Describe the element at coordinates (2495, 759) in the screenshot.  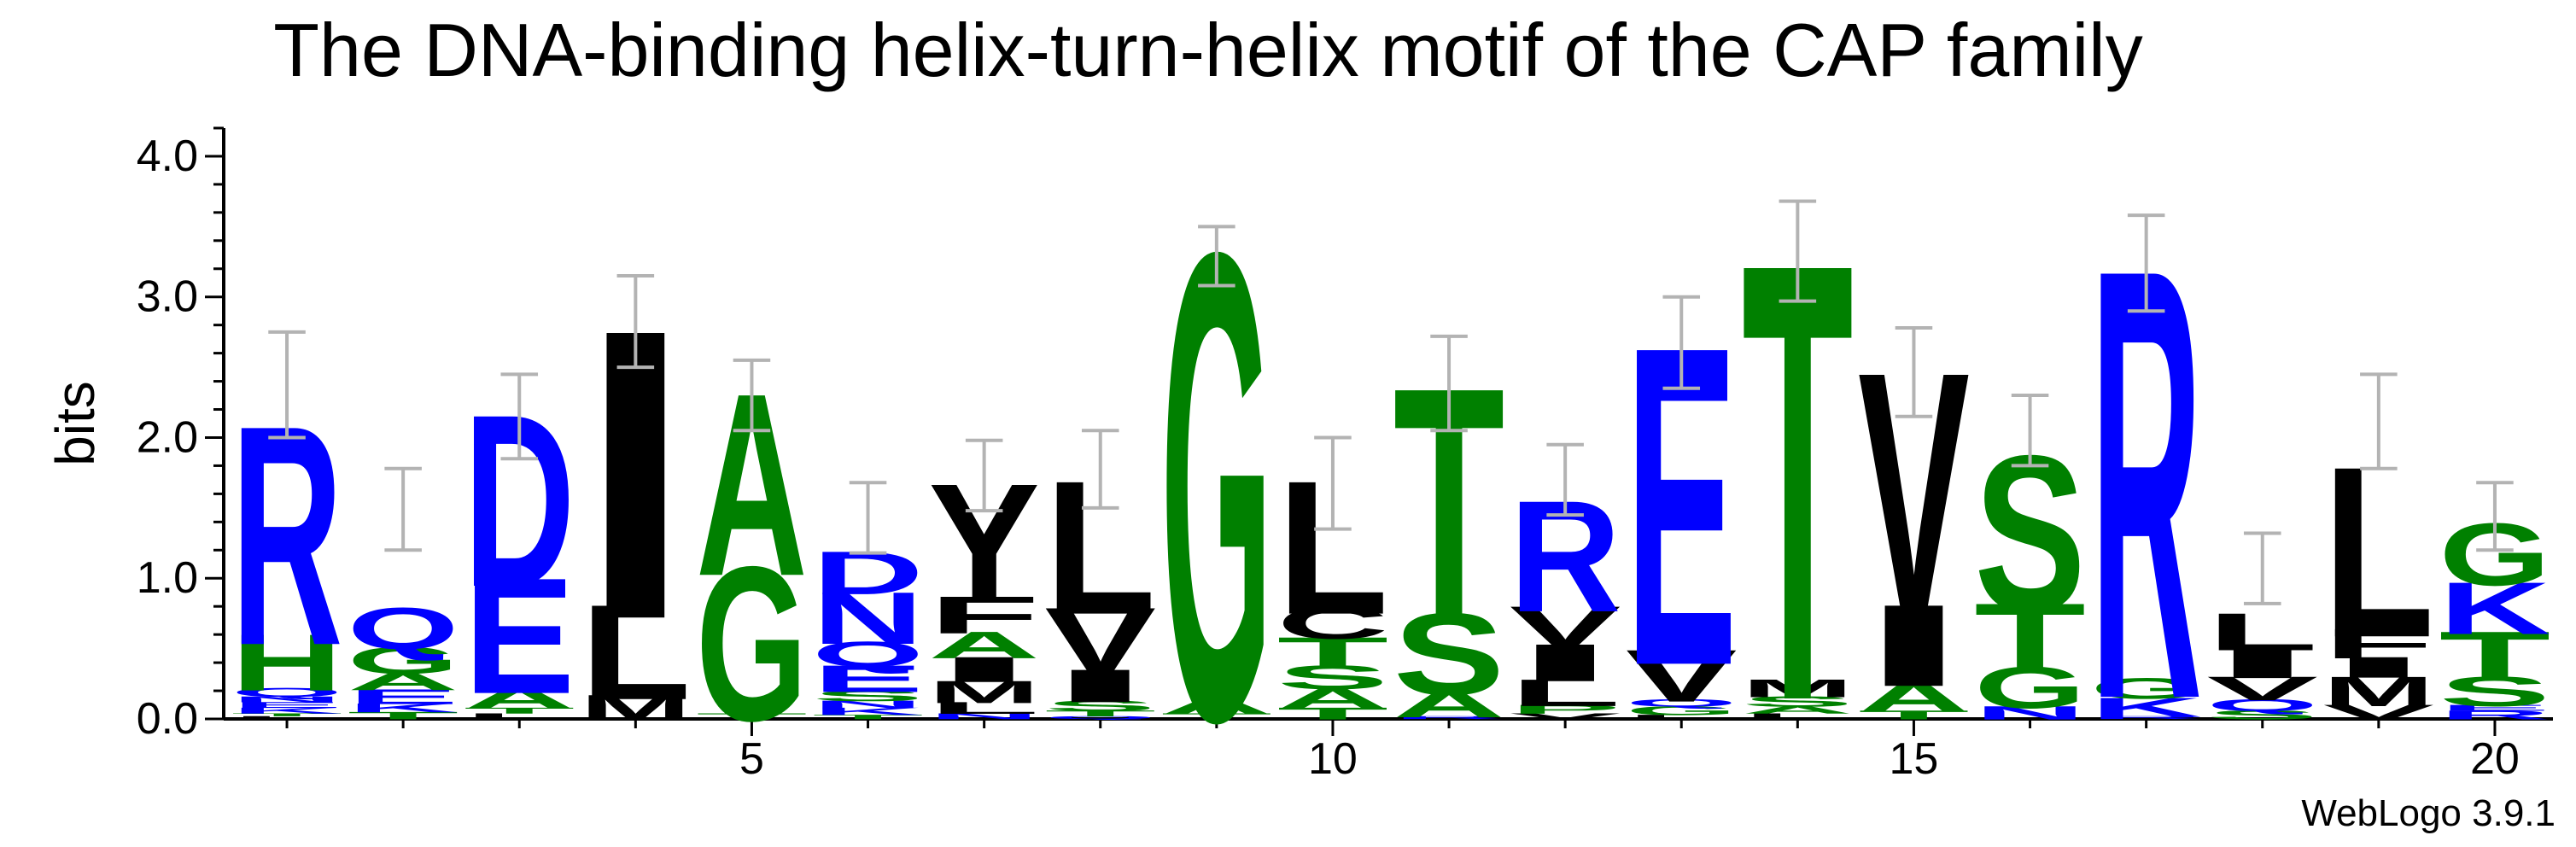
I see `x-tick-label: 20` at that location.